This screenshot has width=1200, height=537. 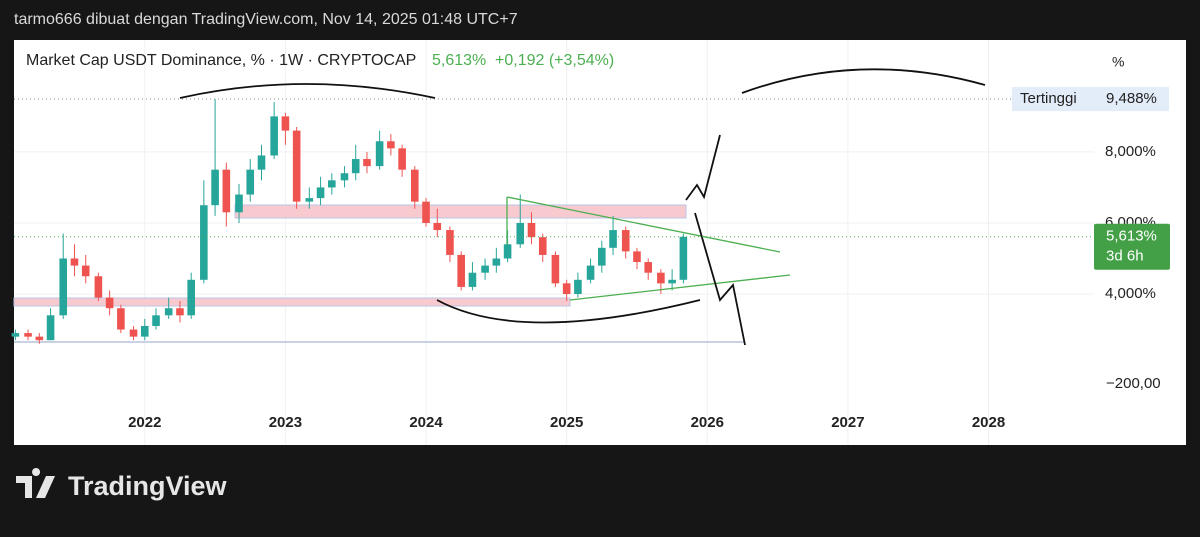 I want to click on x-tick-label: 2023, so click(x=285, y=422).